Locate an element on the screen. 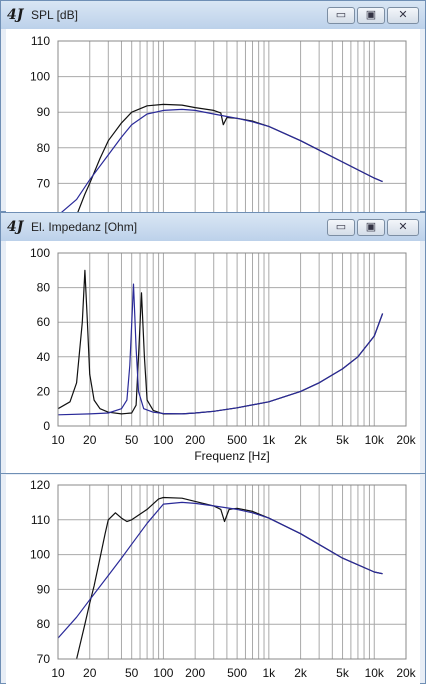  y-tick-label: 40 is located at coordinates (44, 357).